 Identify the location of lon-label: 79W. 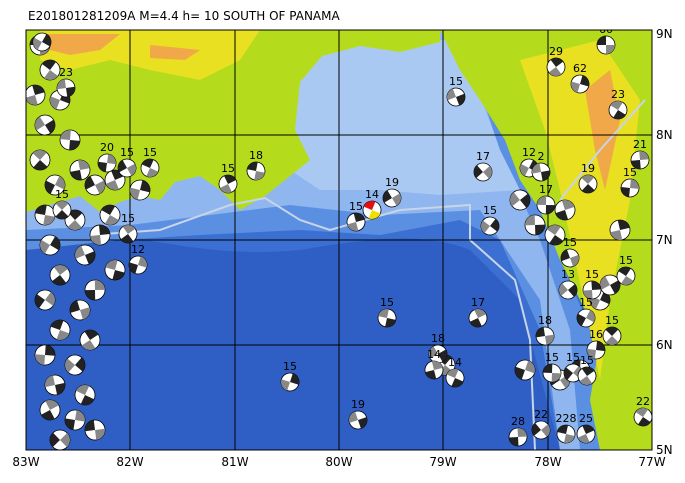
(442, 462).